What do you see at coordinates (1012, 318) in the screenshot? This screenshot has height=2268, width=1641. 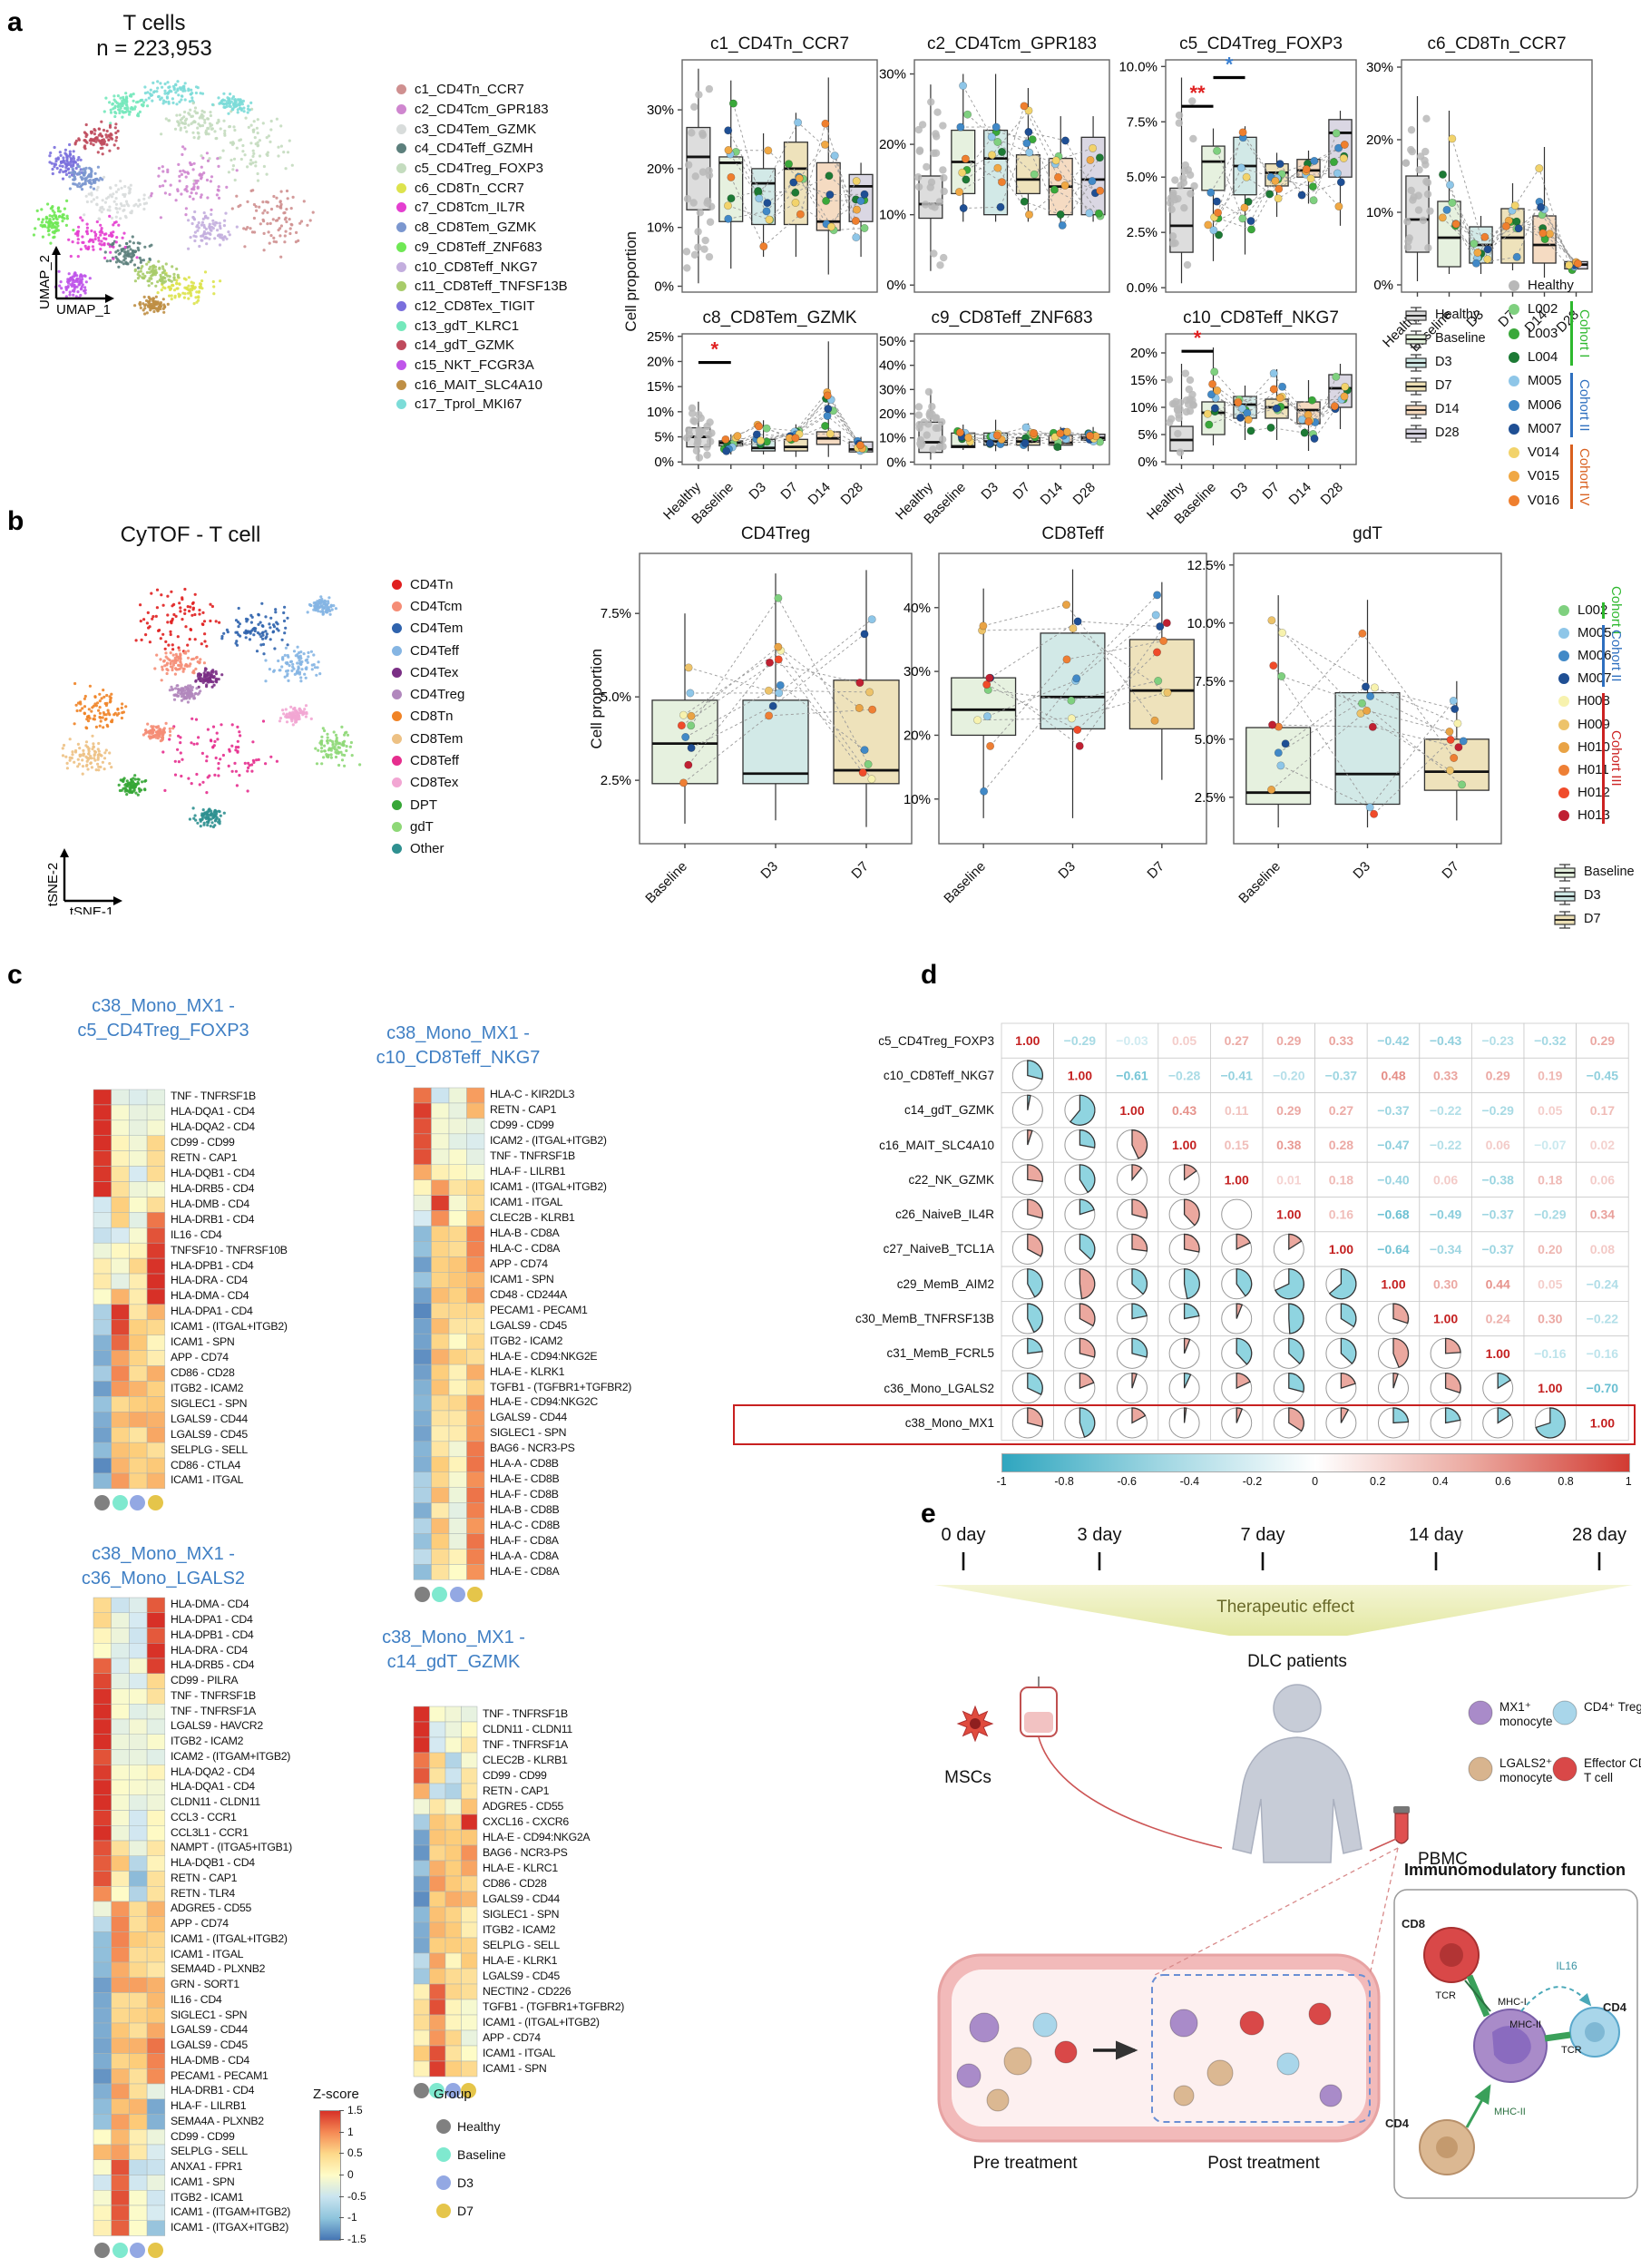 I see `boxplot-title: c9_CD8Teff_ZNF683` at bounding box center [1012, 318].